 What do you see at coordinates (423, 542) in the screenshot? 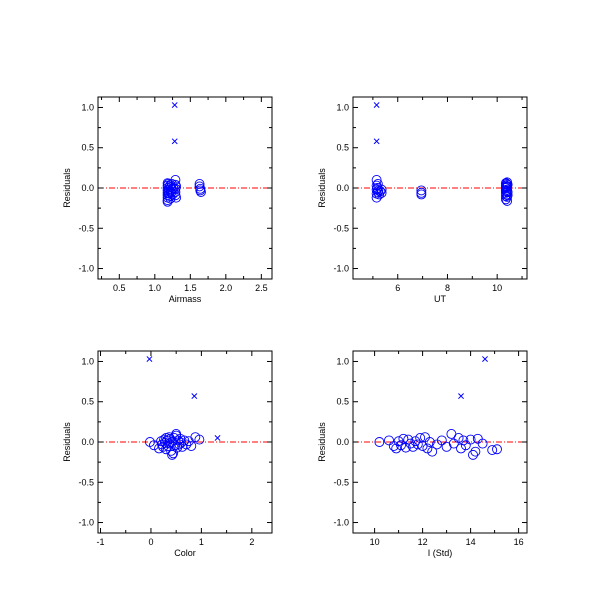
I see `x-tick-label: 12` at bounding box center [423, 542].